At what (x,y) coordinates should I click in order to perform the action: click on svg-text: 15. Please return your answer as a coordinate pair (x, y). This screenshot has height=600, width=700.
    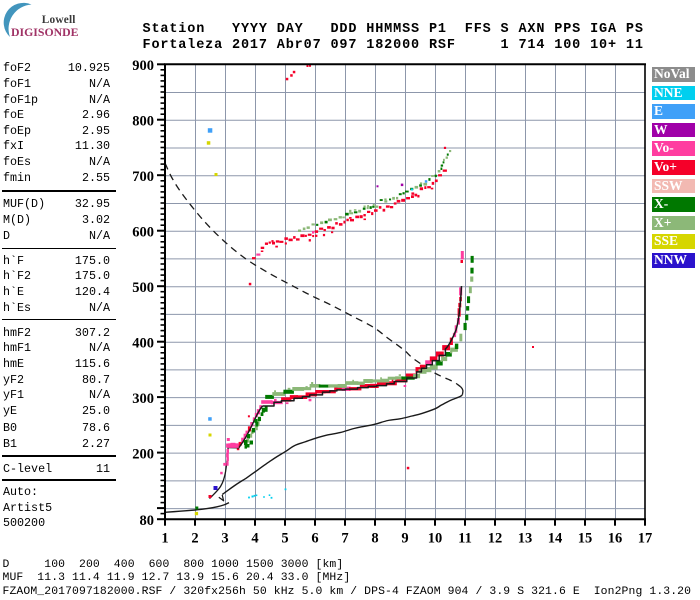
    Looking at the image, I should click on (585, 538).